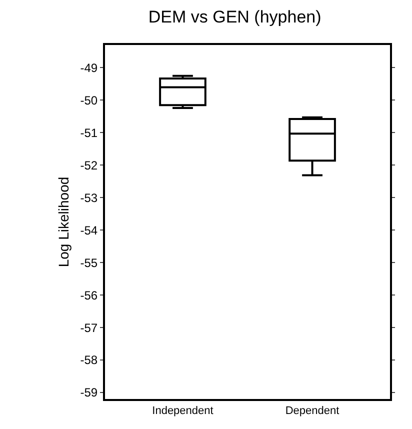 The width and height of the screenshot is (412, 429). Describe the element at coordinates (89, 197) in the screenshot. I see `y-tick-label: -53` at that location.